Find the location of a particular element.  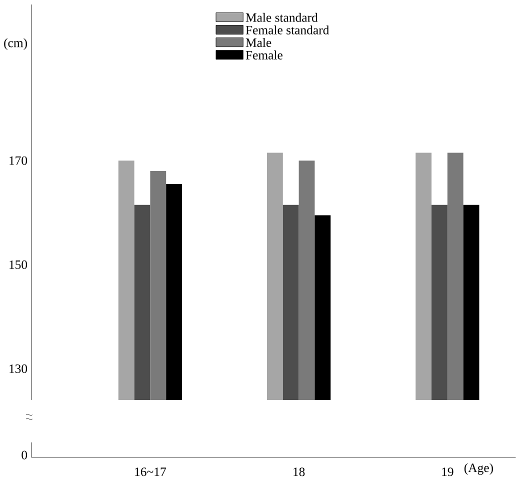

x-axis-title: (Age) is located at coordinates (478, 469).